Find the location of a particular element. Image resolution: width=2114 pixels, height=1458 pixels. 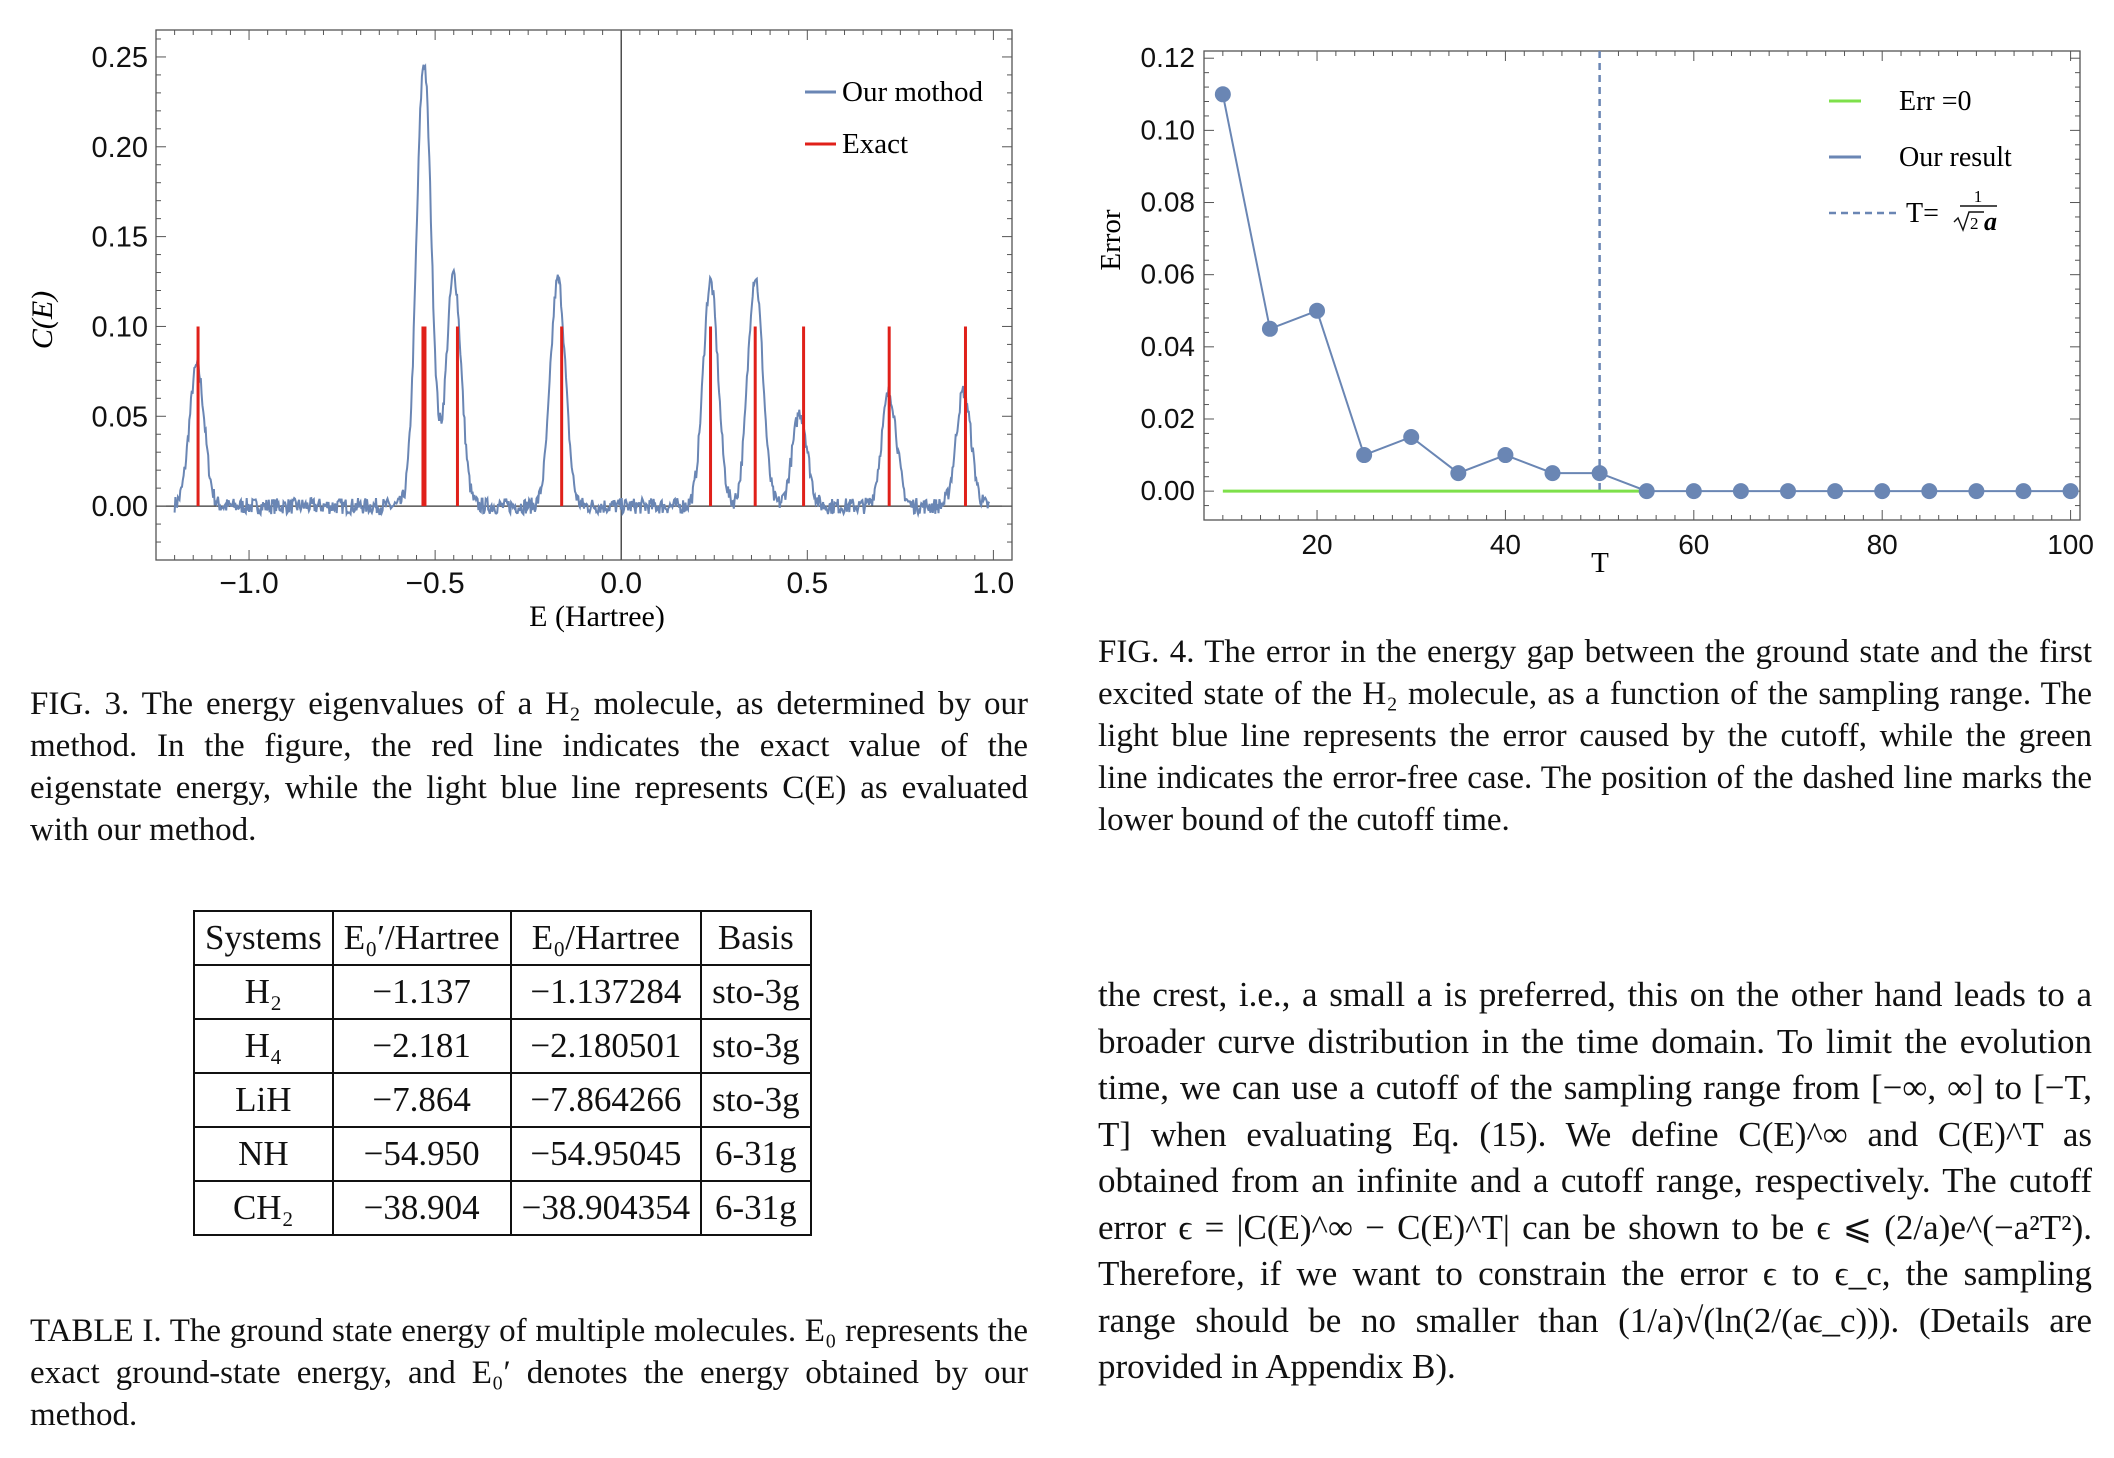

fig3-y-tick-label: 0.05 is located at coordinates (120, 417).